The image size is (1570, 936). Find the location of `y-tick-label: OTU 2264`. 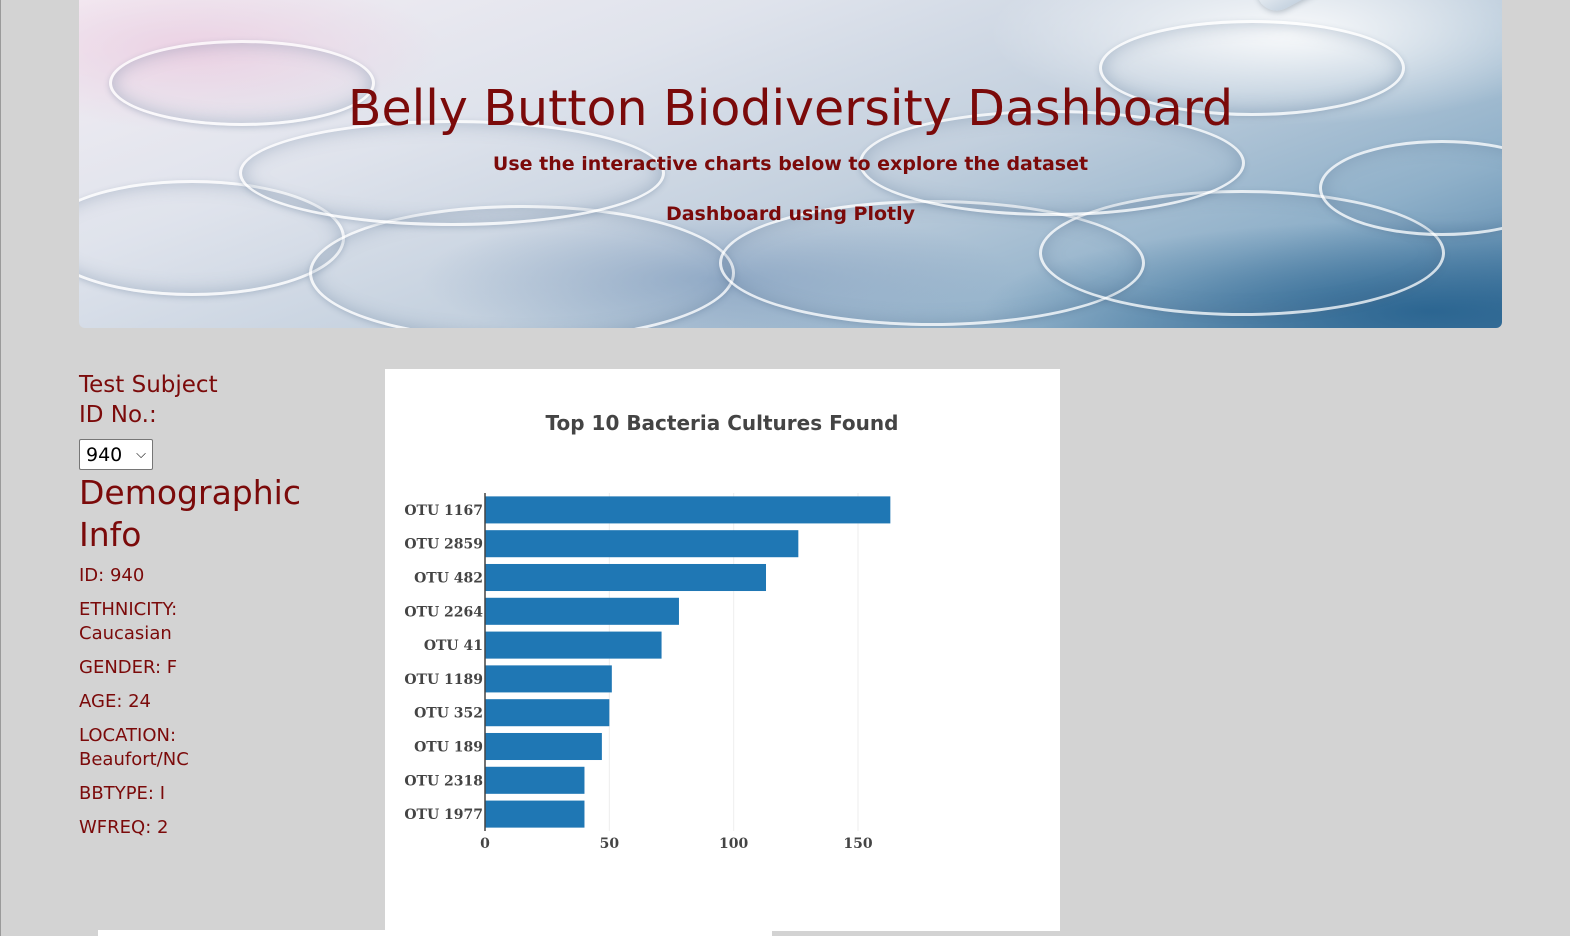

y-tick-label: OTU 2264 is located at coordinates (443, 612).